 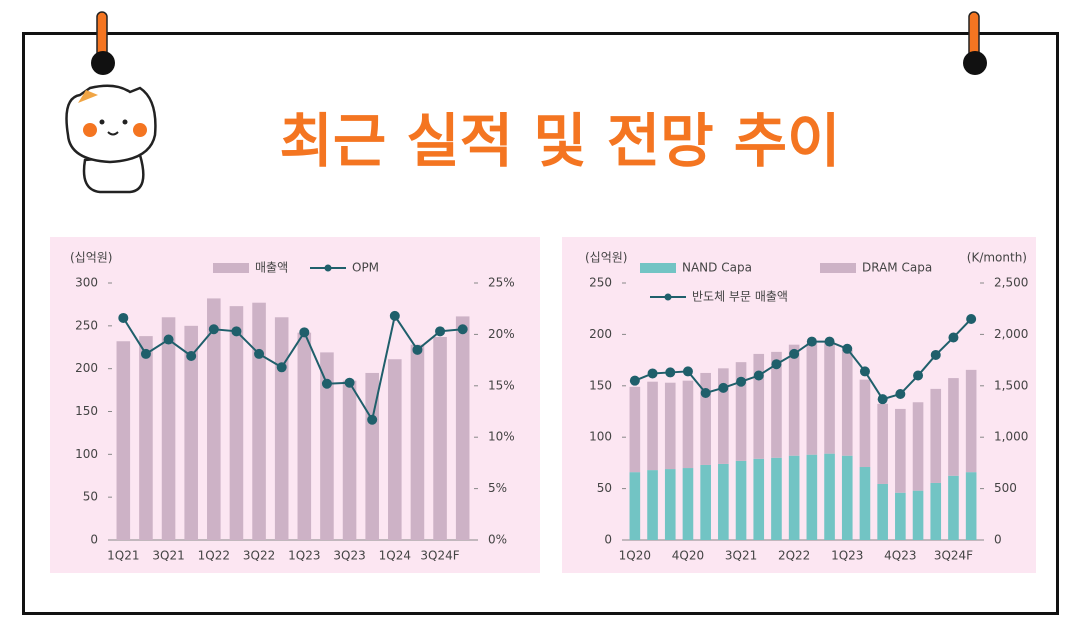 I want to click on x-tick-label: 4Q20, so click(x=688, y=556).